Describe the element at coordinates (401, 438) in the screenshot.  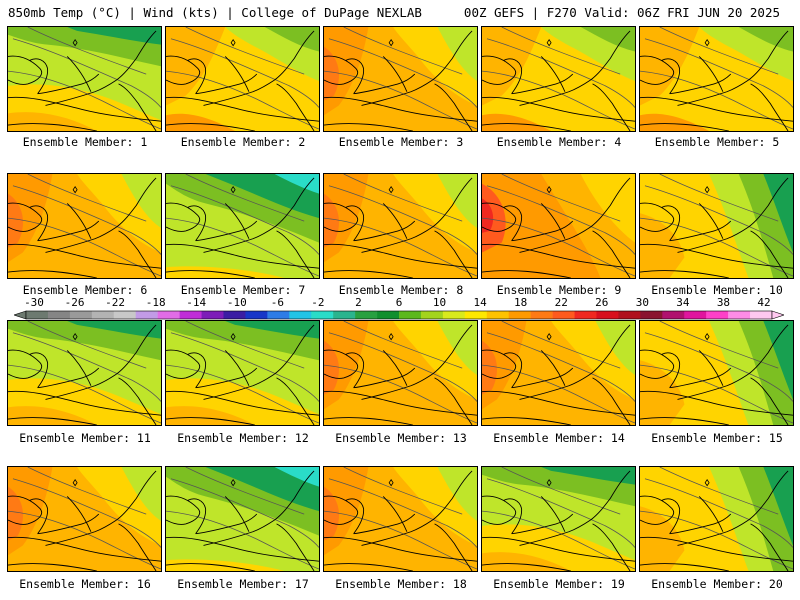
I see `ensemble-member-label: Ensemble Member: 13` at that location.